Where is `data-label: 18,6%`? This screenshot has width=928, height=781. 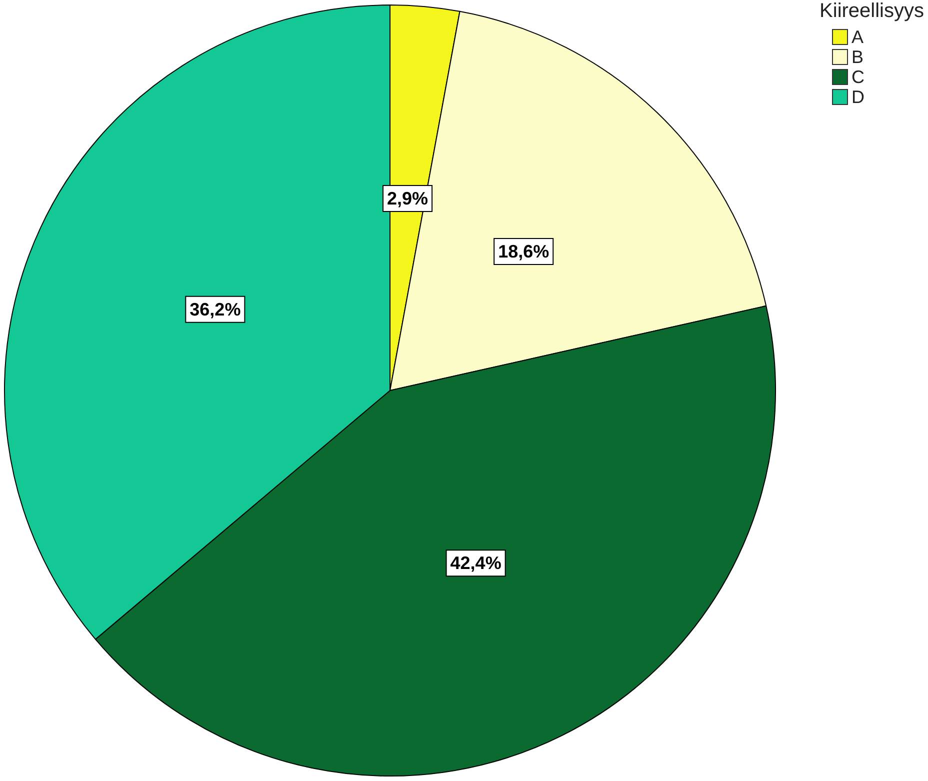 data-label: 18,6% is located at coordinates (524, 252).